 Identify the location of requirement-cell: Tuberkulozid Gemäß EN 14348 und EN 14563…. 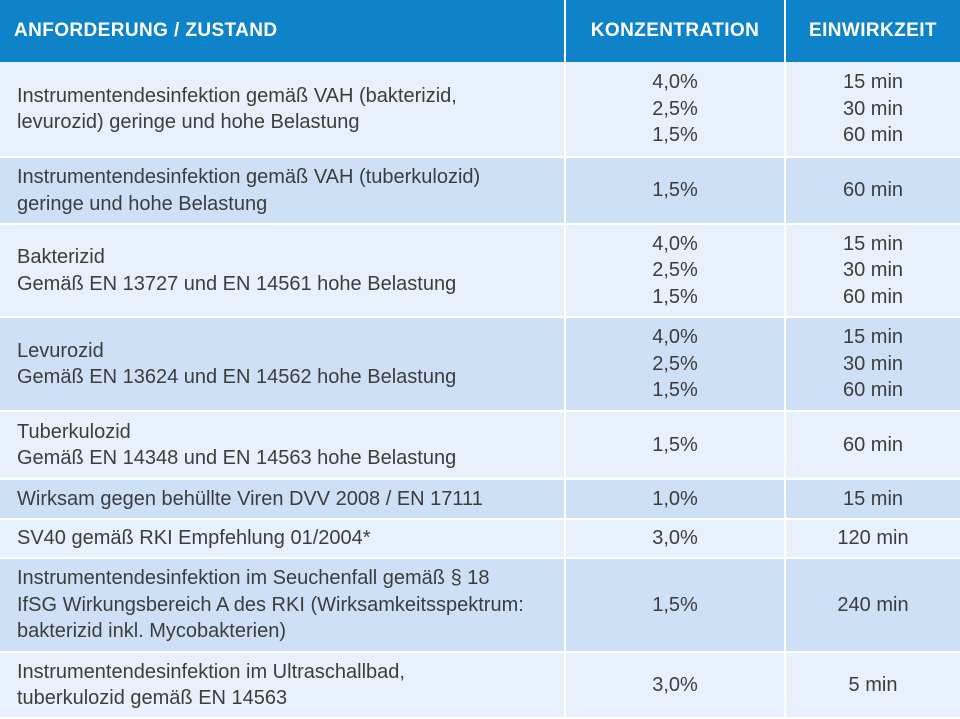
(283, 445).